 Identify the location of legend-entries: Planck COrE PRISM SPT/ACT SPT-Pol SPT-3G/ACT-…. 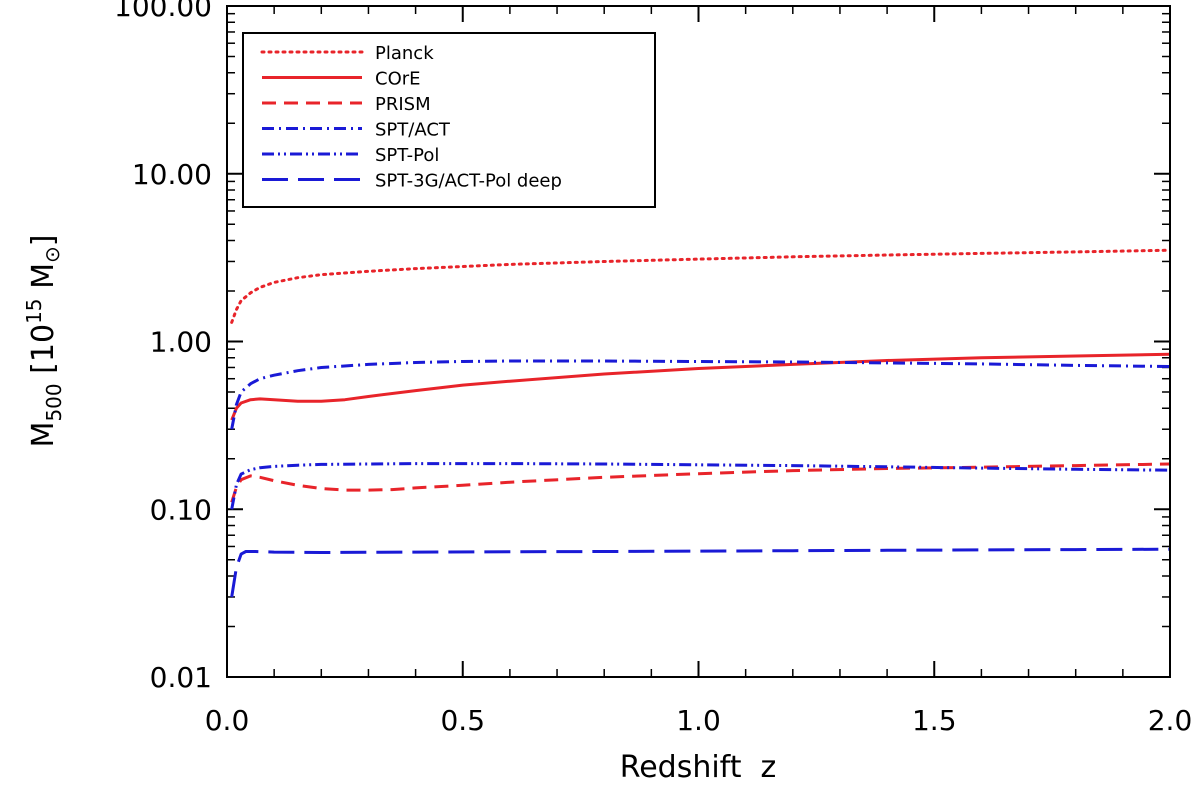
(411, 117).